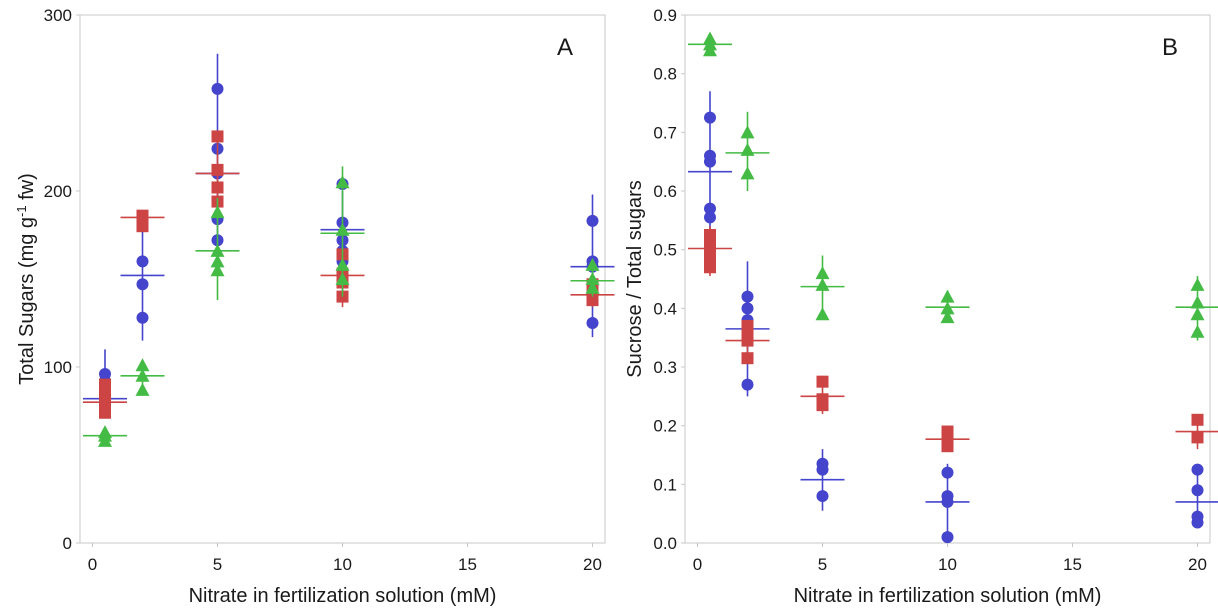 This screenshot has height=613, width=1218. Describe the element at coordinates (21, 211) in the screenshot. I see `y-axis-title-sup: -1` at that location.